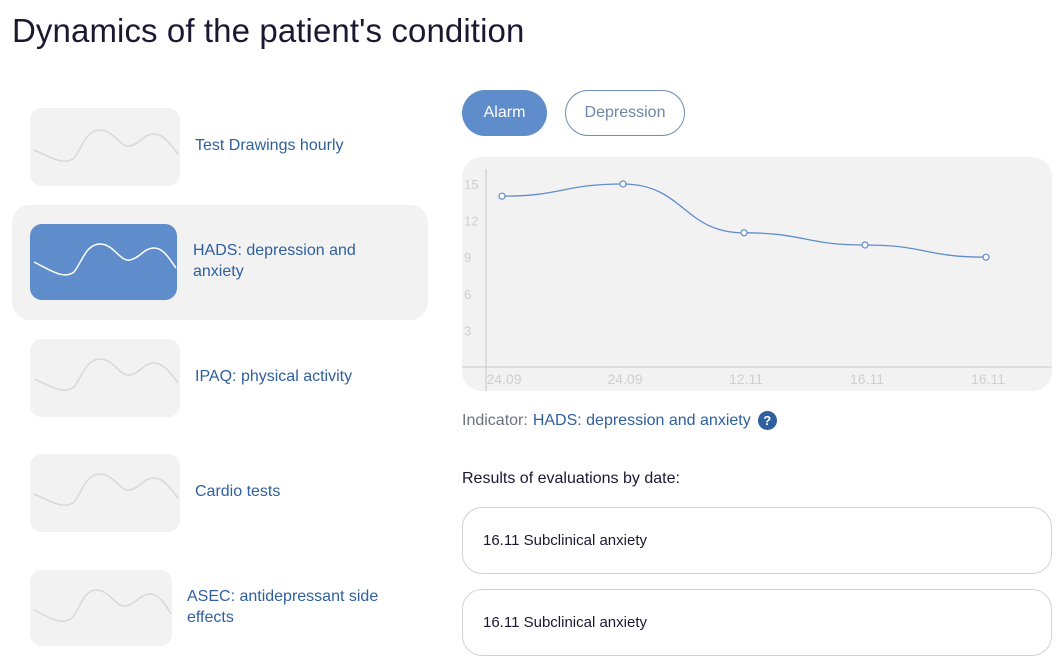 The image size is (1063, 667). Describe the element at coordinates (767, 420) in the screenshot. I see `help-icon: ?` at that location.